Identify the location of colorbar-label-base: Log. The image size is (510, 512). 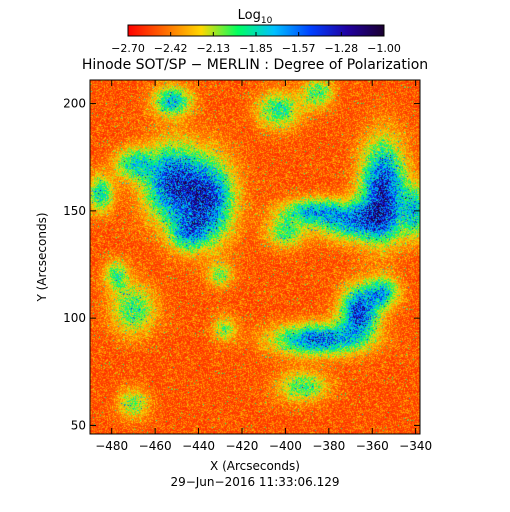
(249, 15).